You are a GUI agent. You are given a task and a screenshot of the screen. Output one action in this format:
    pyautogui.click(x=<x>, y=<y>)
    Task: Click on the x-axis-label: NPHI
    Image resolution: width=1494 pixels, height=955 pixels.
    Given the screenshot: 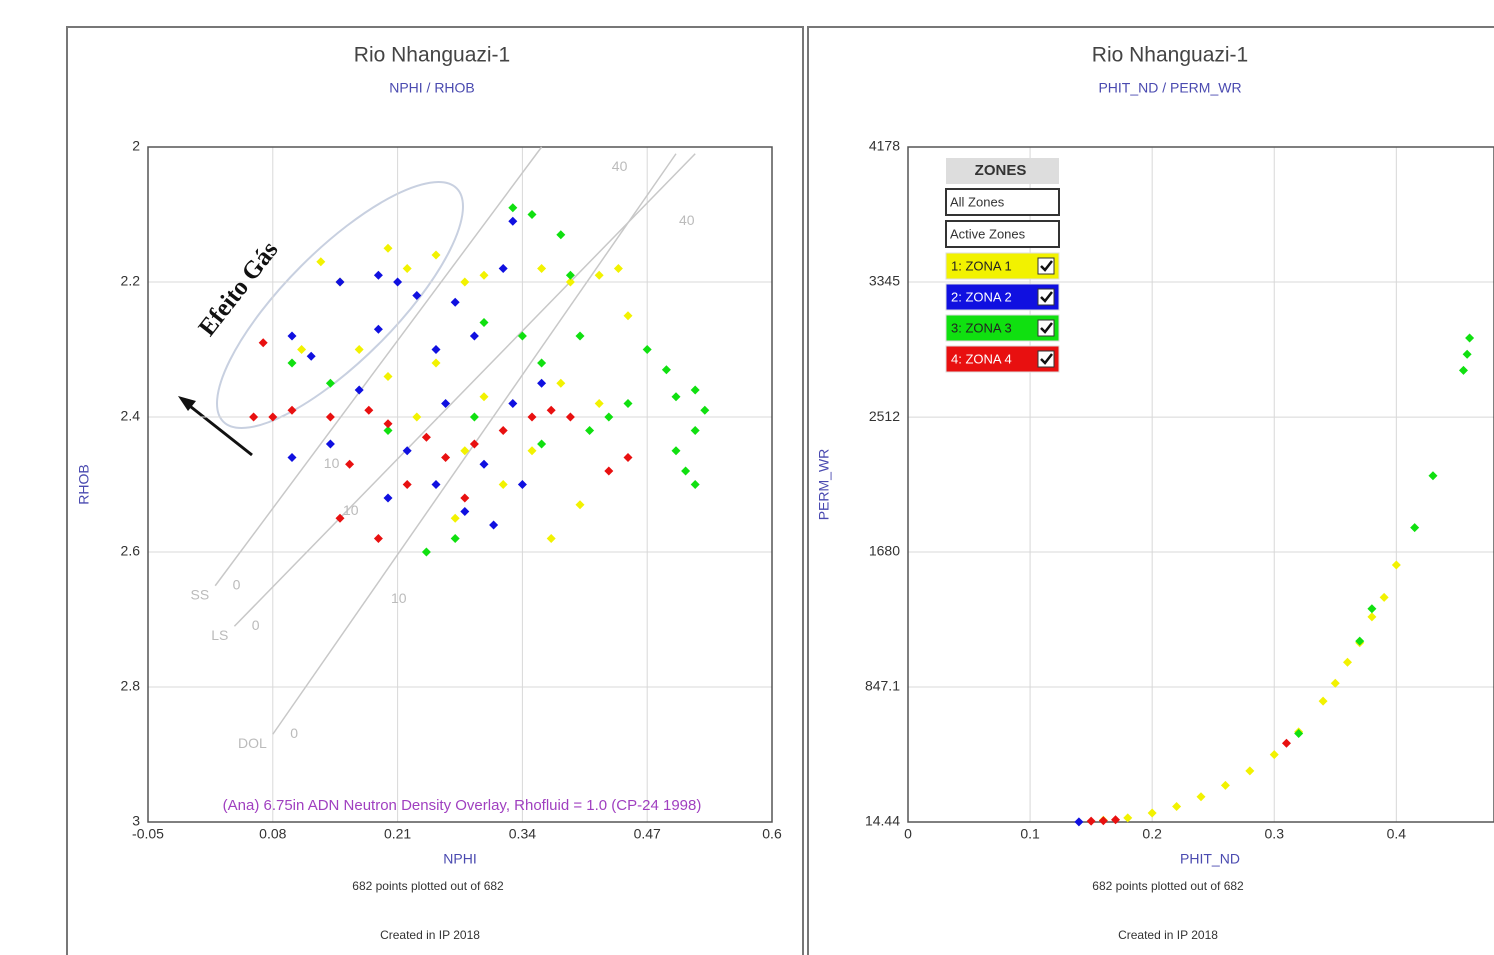 What is the action you would take?
    pyautogui.click(x=459, y=859)
    